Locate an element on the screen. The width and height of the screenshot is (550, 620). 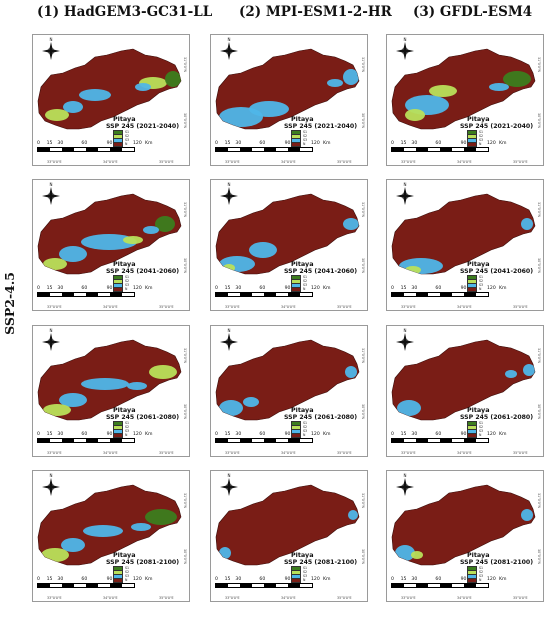
map-legend: Pitaya SSP 245 (2061-2080) S1 S2 S3 N is located at coordinates (146, 422).